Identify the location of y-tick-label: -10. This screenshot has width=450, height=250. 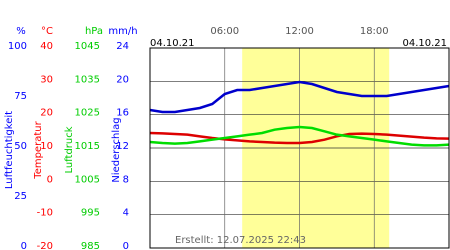
(45, 213).